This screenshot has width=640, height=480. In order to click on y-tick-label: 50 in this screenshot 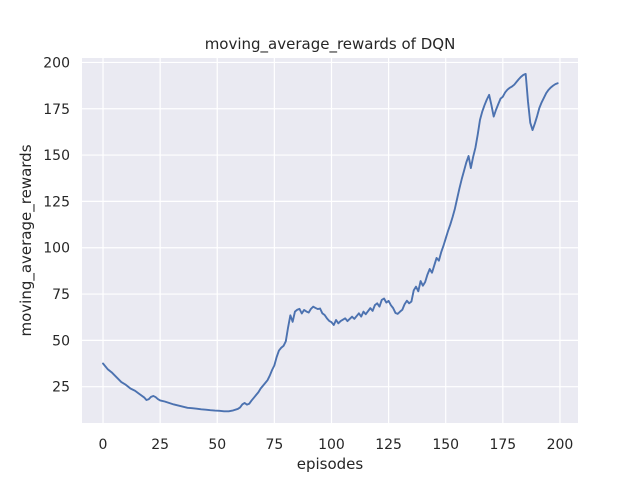, I will do `click(61, 341)`.